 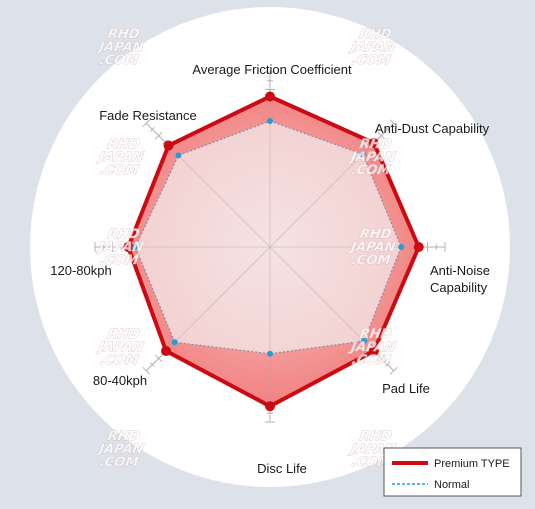 I want to click on axis-label: Disc Life, so click(x=282, y=468).